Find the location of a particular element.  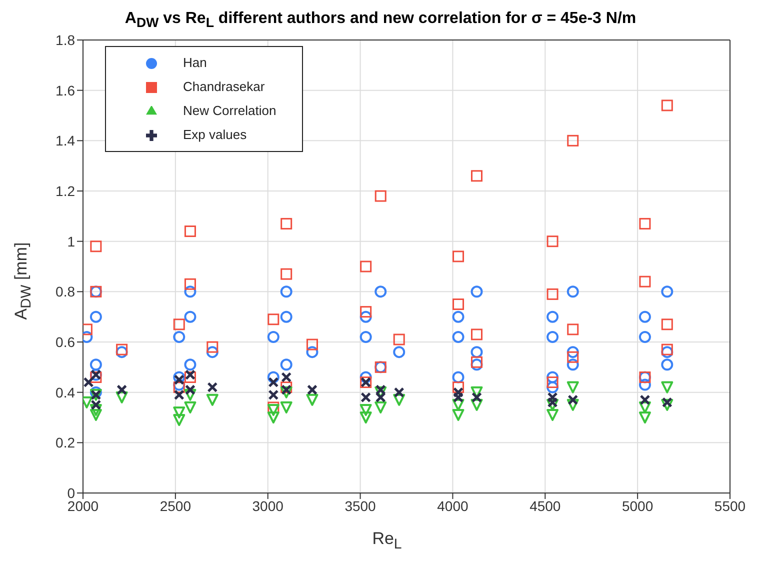

y-tick-label: 1.8 is located at coordinates (66, 40).